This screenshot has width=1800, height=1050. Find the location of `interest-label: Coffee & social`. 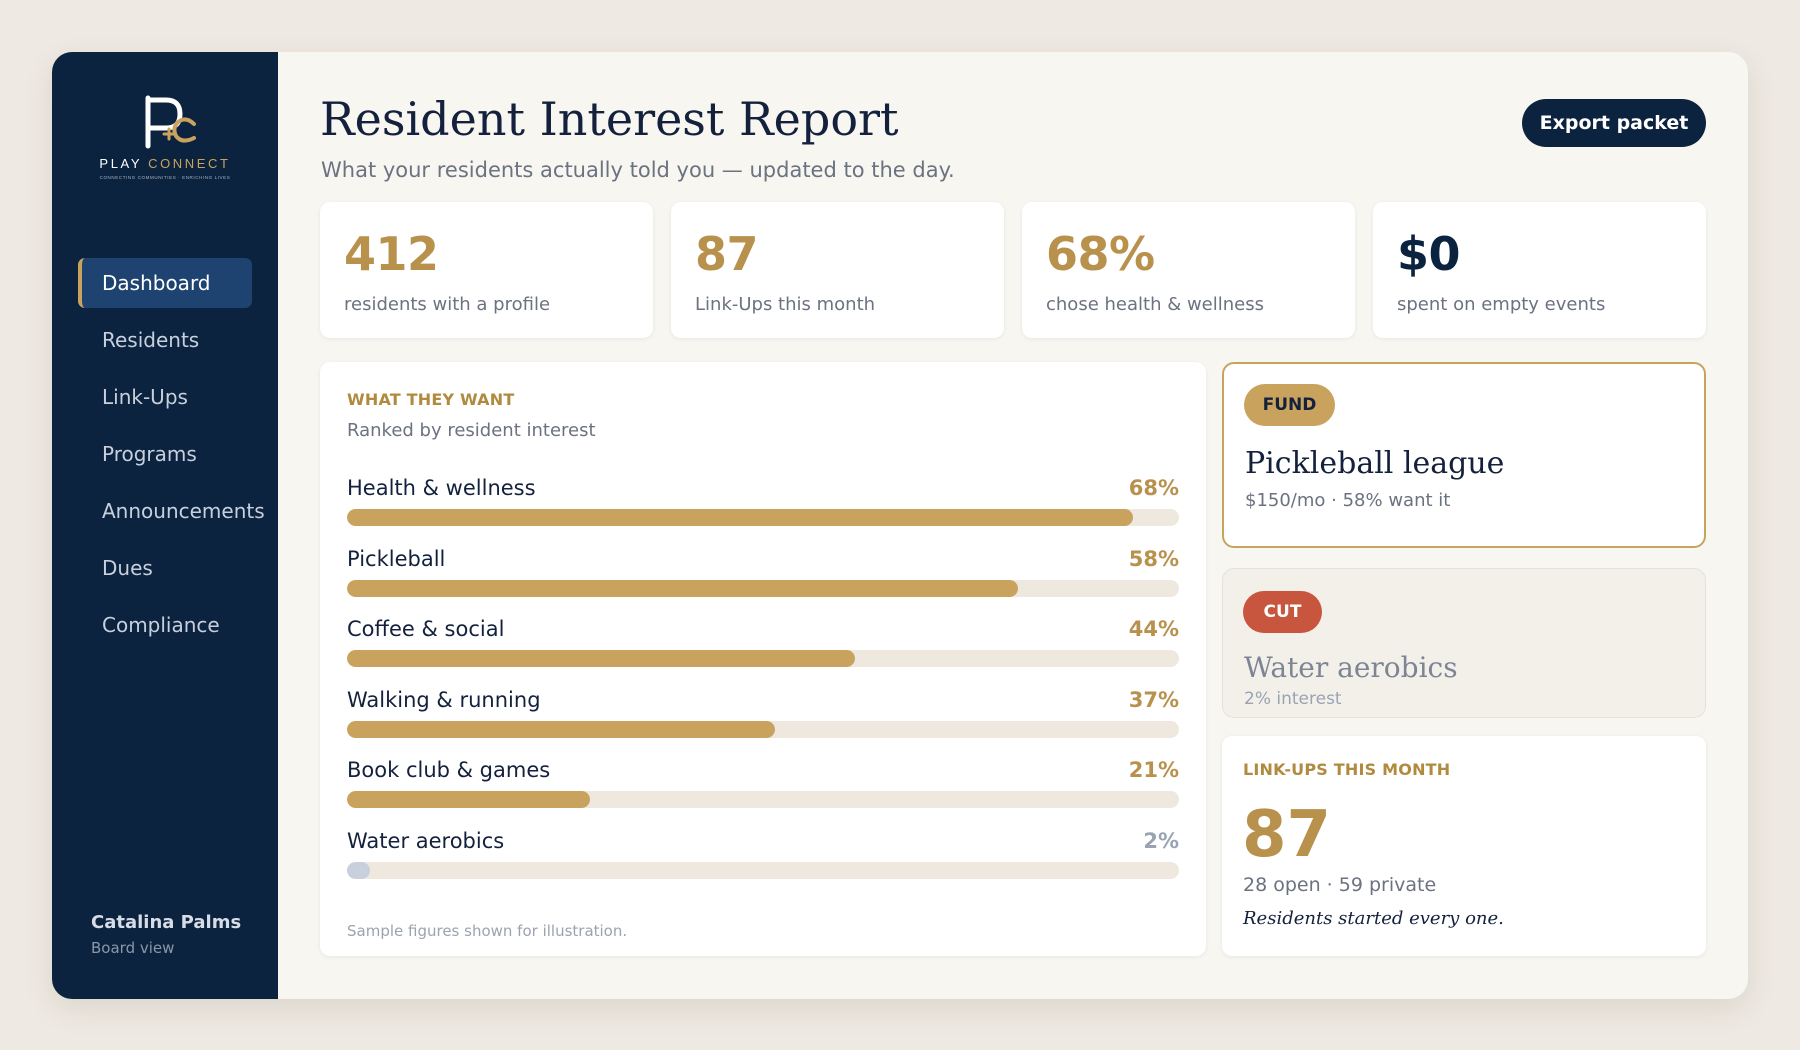

interest-label: Coffee & social is located at coordinates (426, 629).